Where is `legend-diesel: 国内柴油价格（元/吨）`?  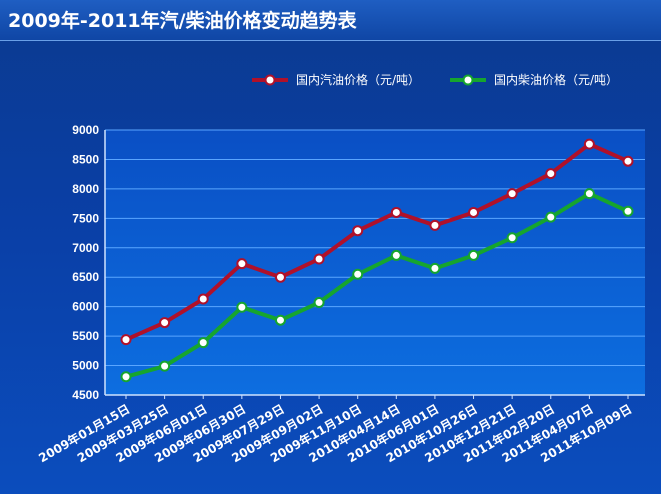 legend-diesel: 国内柴油价格（元/吨） is located at coordinates (534, 79).